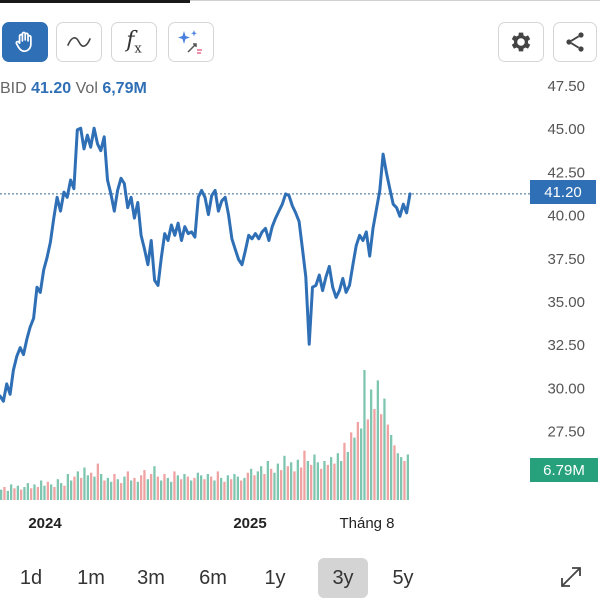 This screenshot has width=600, height=600. I want to click on indicator-button: fx, so click(134, 42).